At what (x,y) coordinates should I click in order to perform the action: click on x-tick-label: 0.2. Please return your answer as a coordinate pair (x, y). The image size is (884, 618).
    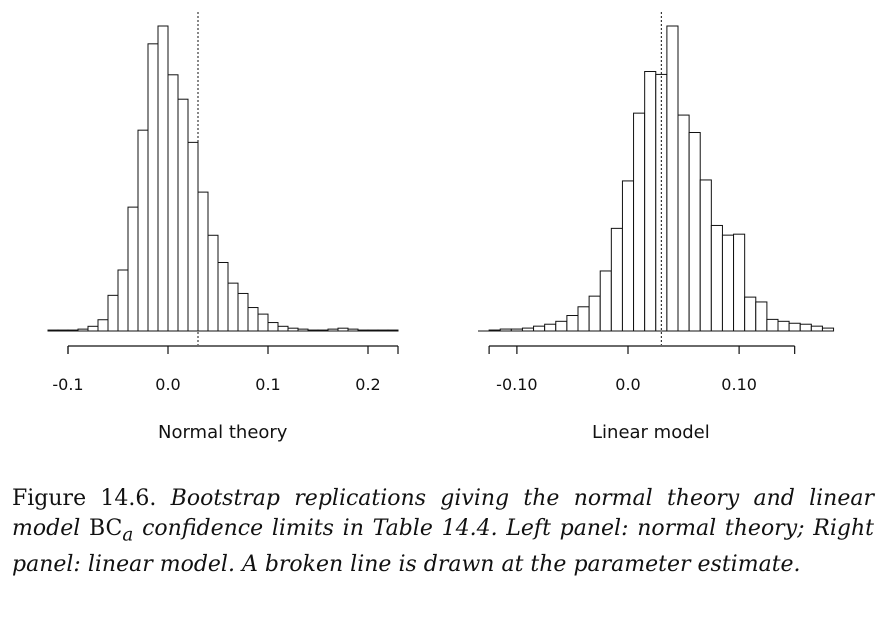
    Looking at the image, I should click on (367, 384).